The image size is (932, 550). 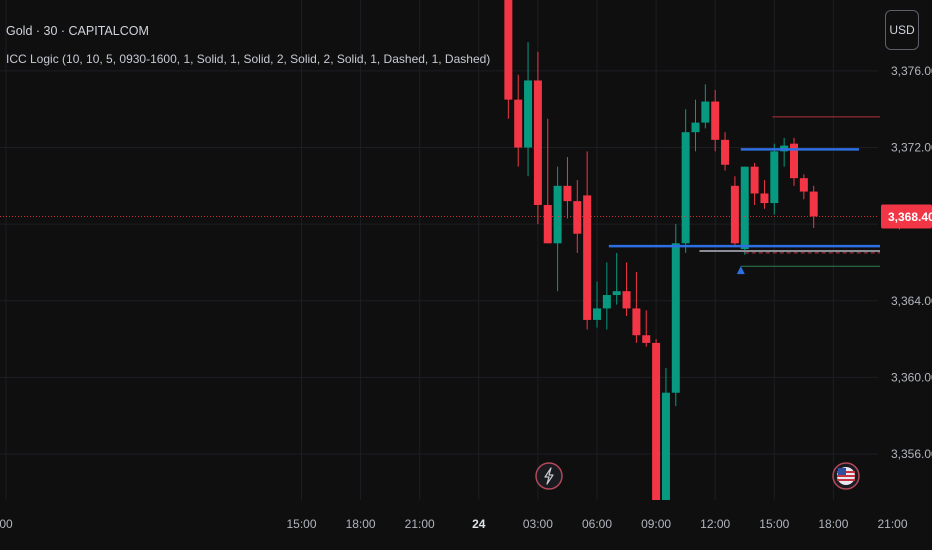 What do you see at coordinates (911, 454) in the screenshot?
I see `price-tick-label: 3,356.00` at bounding box center [911, 454].